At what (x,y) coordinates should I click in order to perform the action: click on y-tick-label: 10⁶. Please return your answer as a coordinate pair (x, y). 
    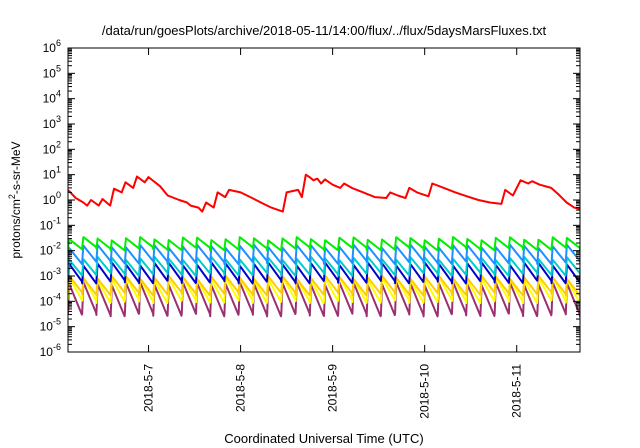
    Looking at the image, I should click on (52, 46).